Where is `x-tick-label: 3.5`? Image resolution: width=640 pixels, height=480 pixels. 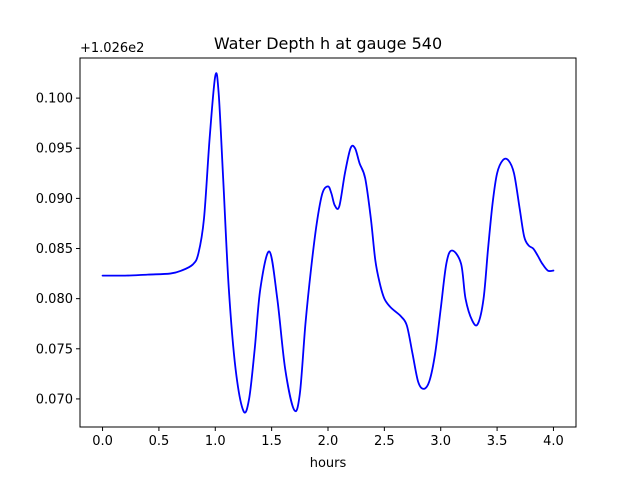 x-tick-label: 3.5 is located at coordinates (497, 441).